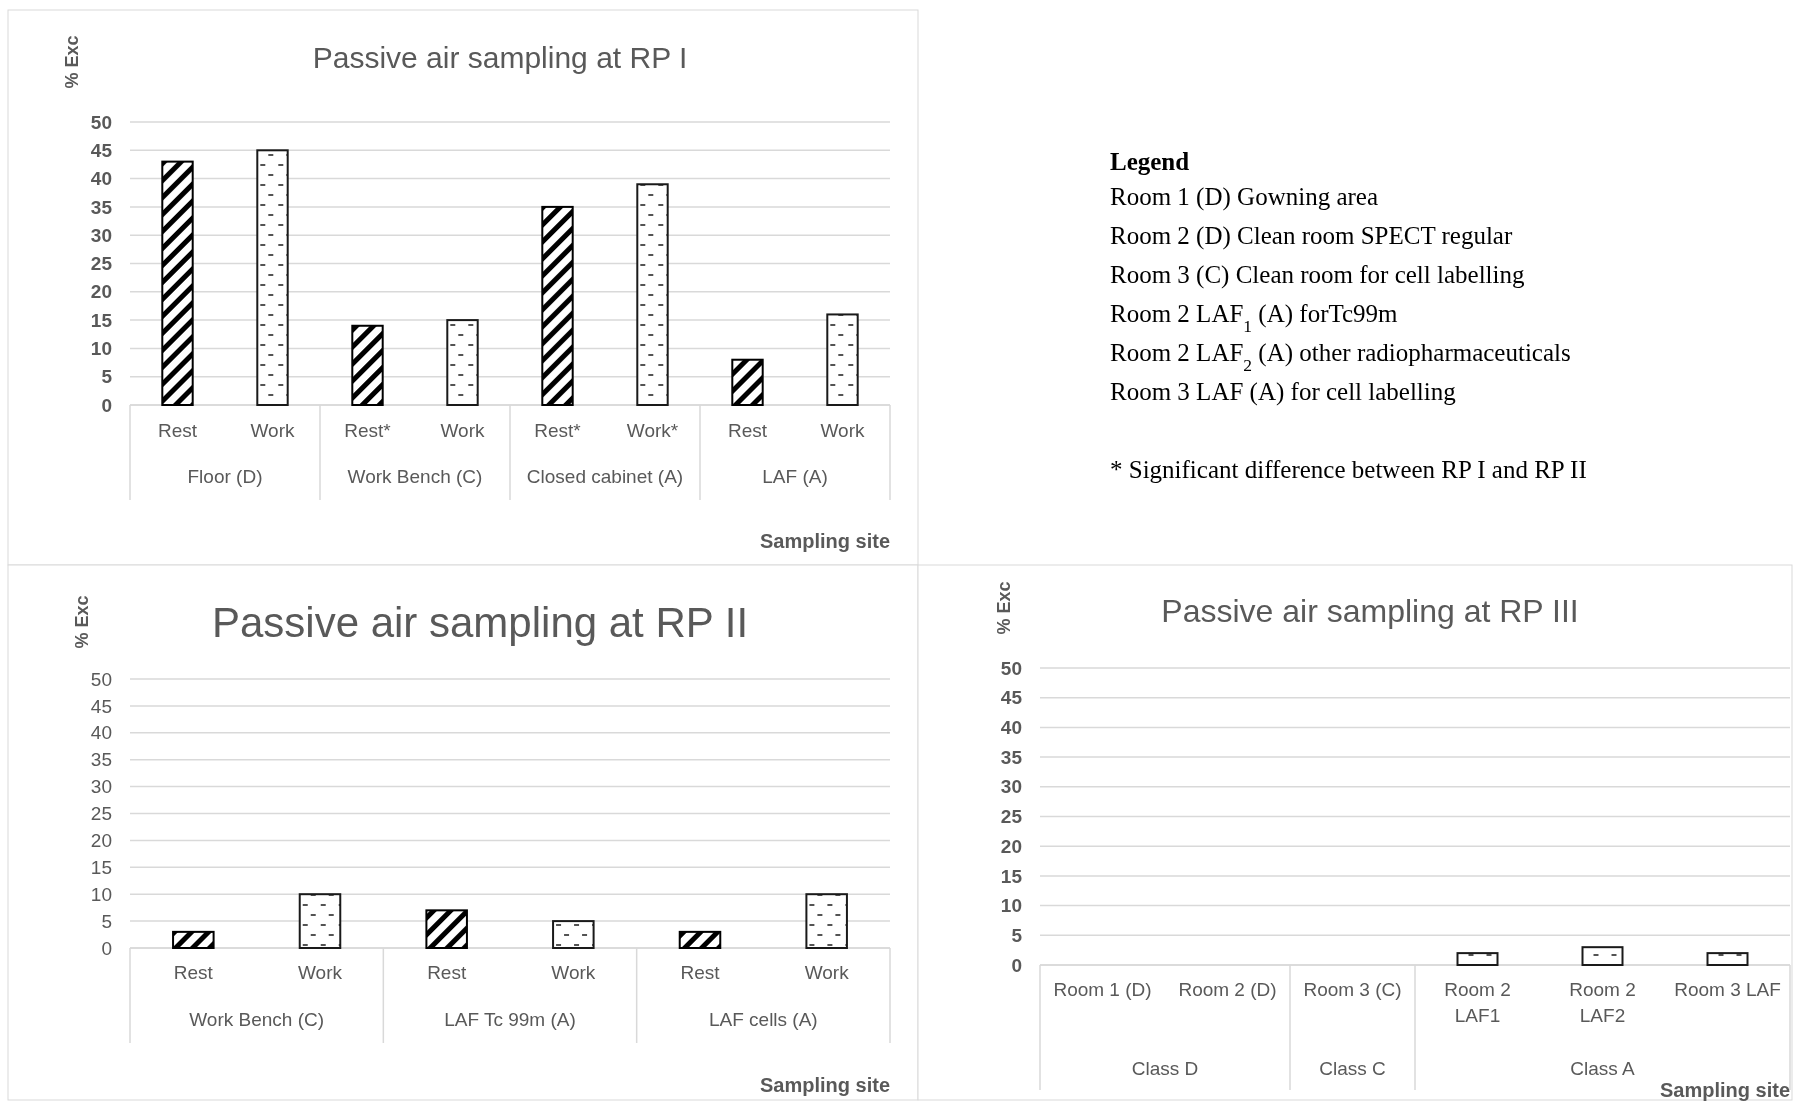 The height and width of the screenshot is (1105, 1800). What do you see at coordinates (510, 1019) in the screenshot?
I see `text: LAF Tc 99m (A)` at bounding box center [510, 1019].